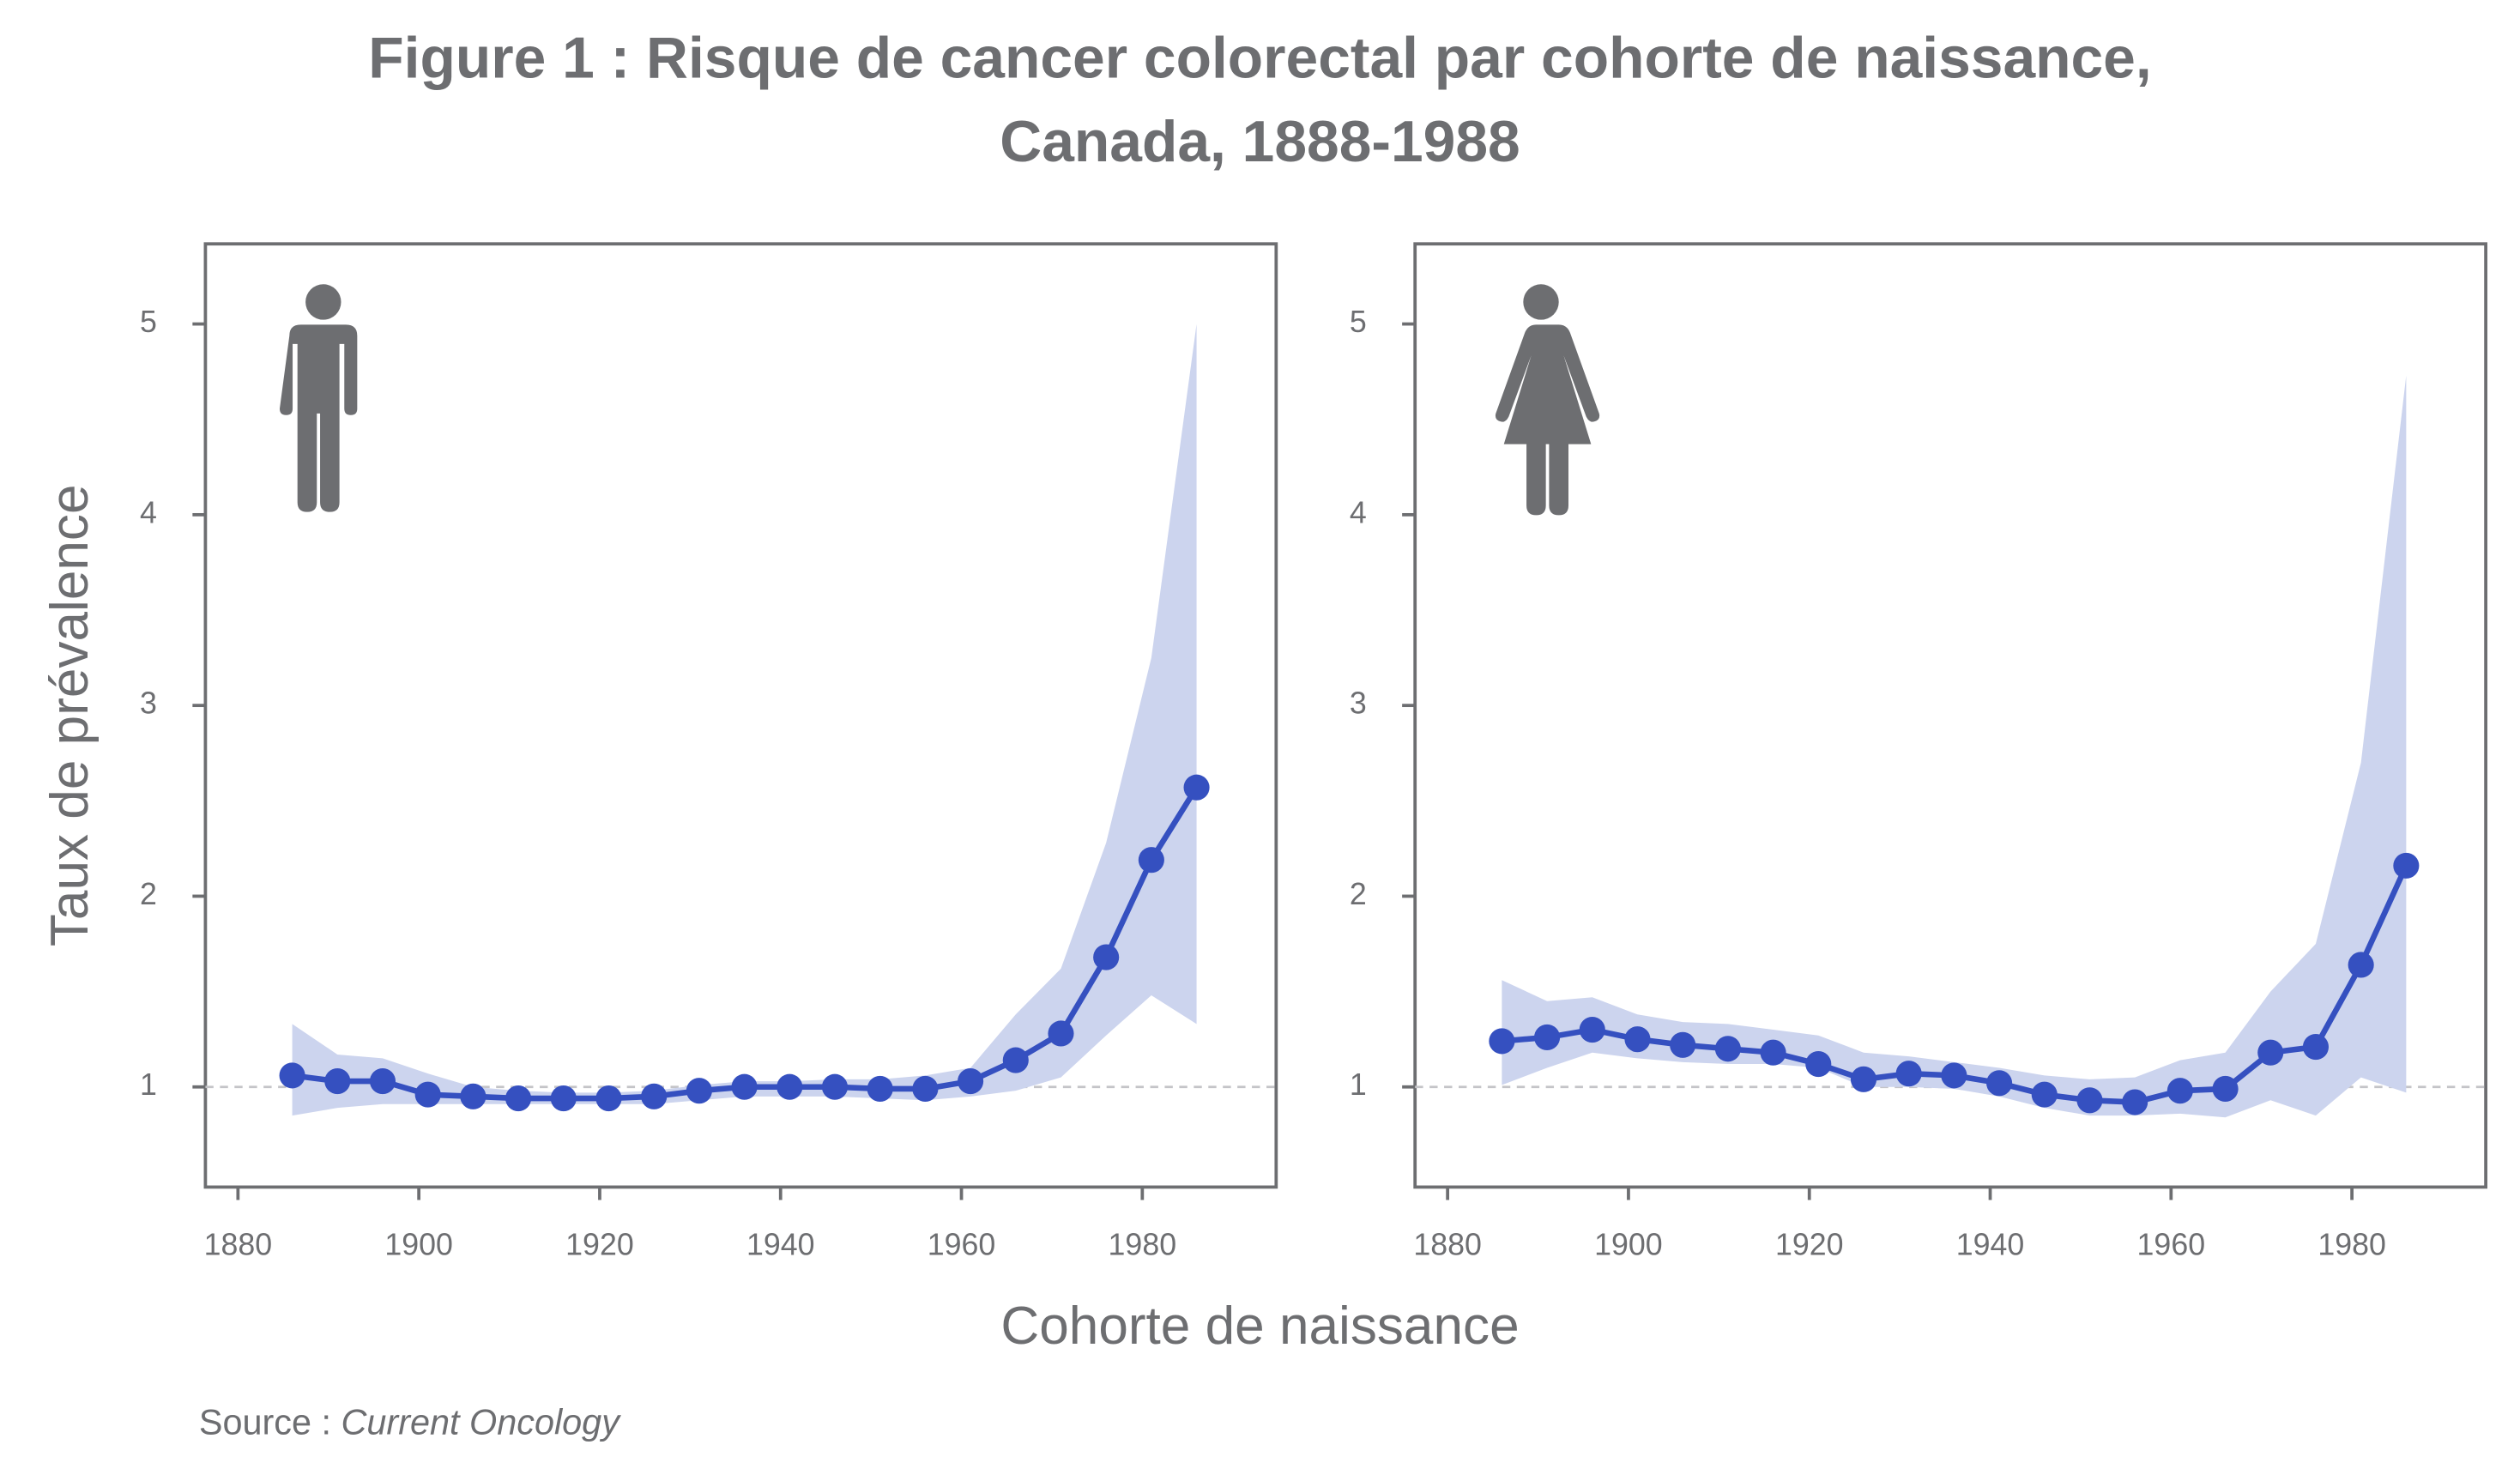  Describe the element at coordinates (265, 1422) in the screenshot. I see `source-prefix: Source :` at that location.